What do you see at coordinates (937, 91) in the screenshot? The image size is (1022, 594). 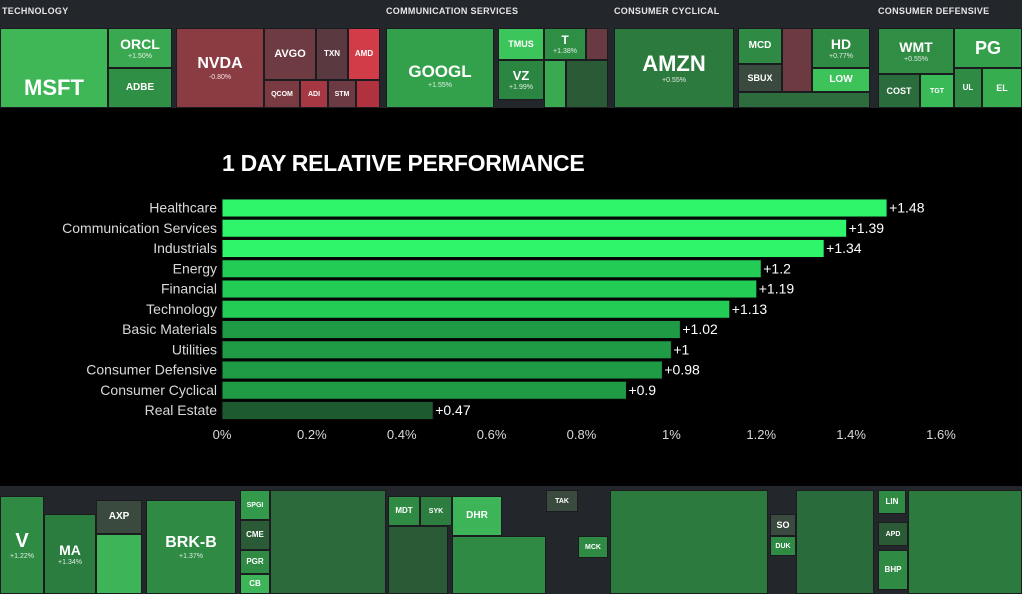 I see `heatmap-tile: TGT` at bounding box center [937, 91].